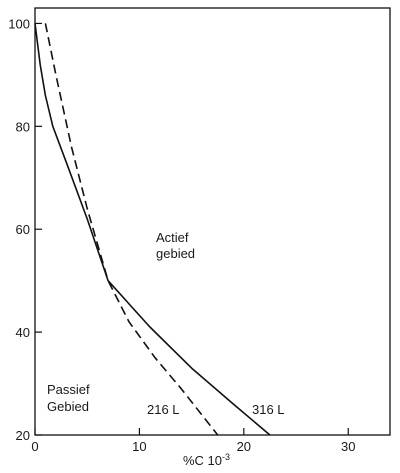 The image size is (400, 473). What do you see at coordinates (68, 389) in the screenshot?
I see `region-label-passive-line1: Passief` at bounding box center [68, 389].